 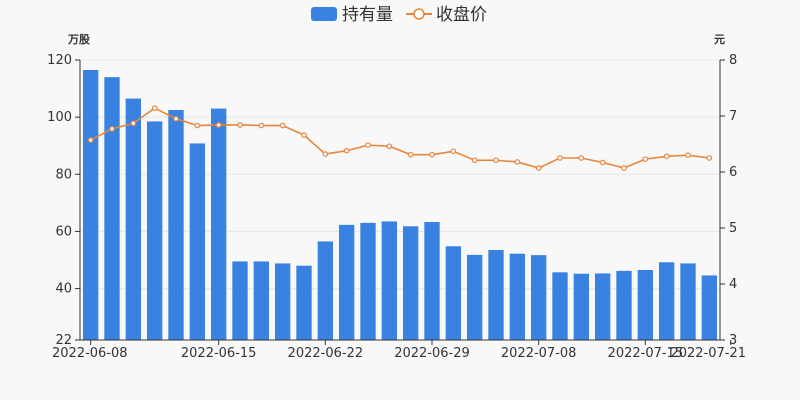 I want to click on x-axis-tick-label: 2022-07-15, so click(x=646, y=353).